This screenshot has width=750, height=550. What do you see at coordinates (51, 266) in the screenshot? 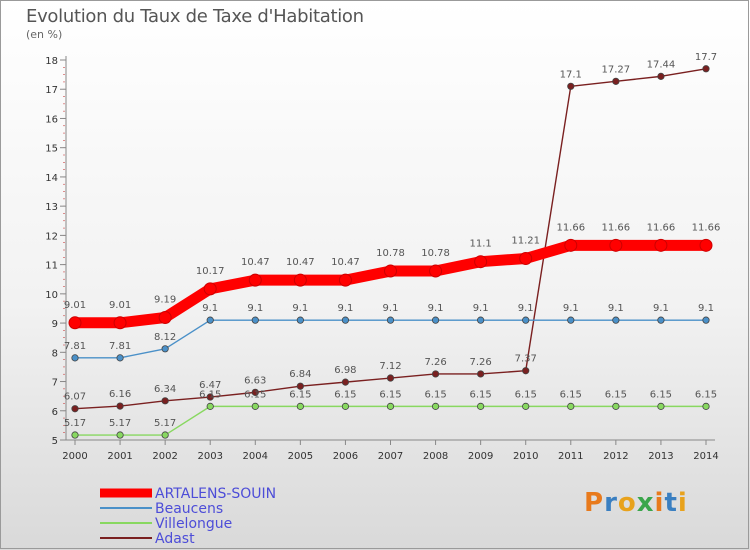
I see `y-tick-label: 11` at bounding box center [51, 266].